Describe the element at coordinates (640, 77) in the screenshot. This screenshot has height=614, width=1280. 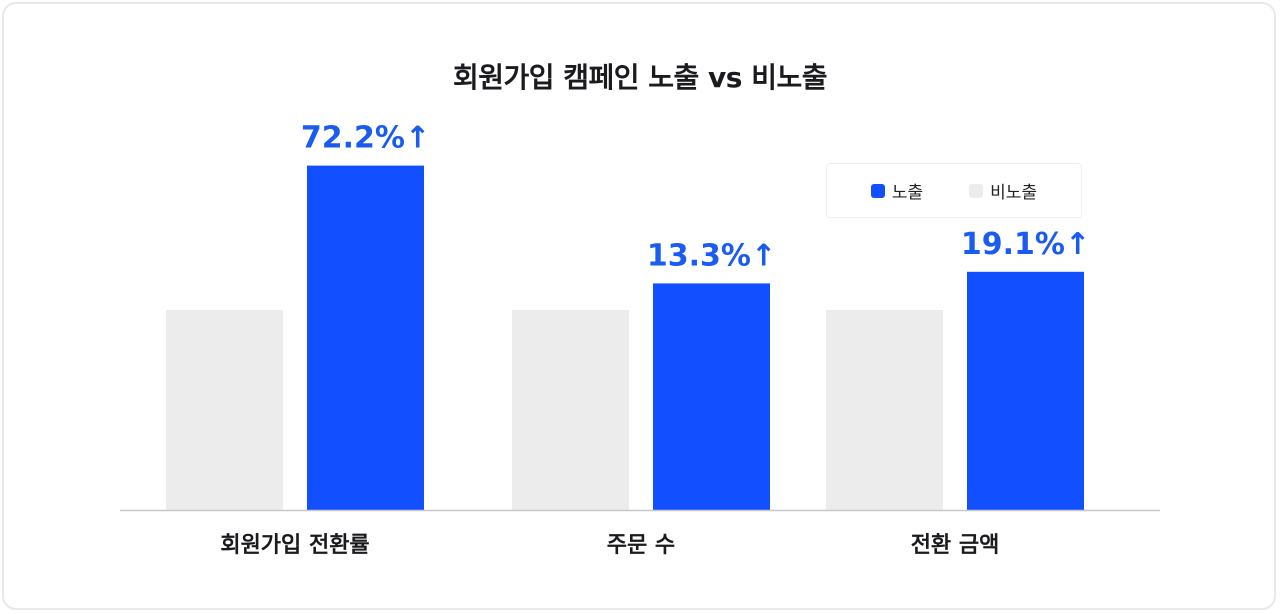
I see `chart-title: 회원가입 캠페인 노출 vs 비노출` at that location.